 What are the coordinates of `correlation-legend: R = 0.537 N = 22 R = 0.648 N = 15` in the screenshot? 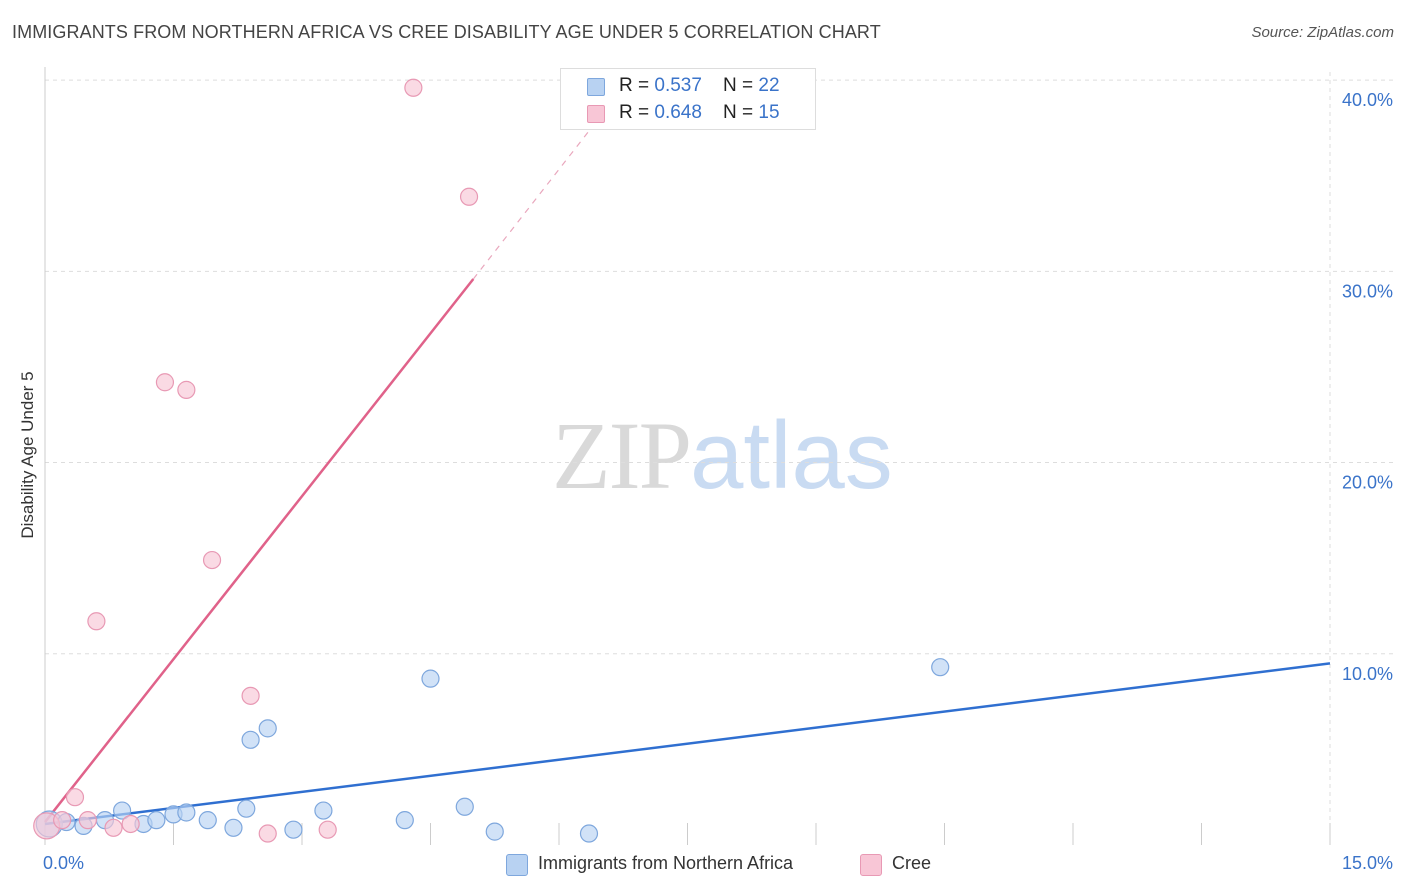 It's located at (688, 99).